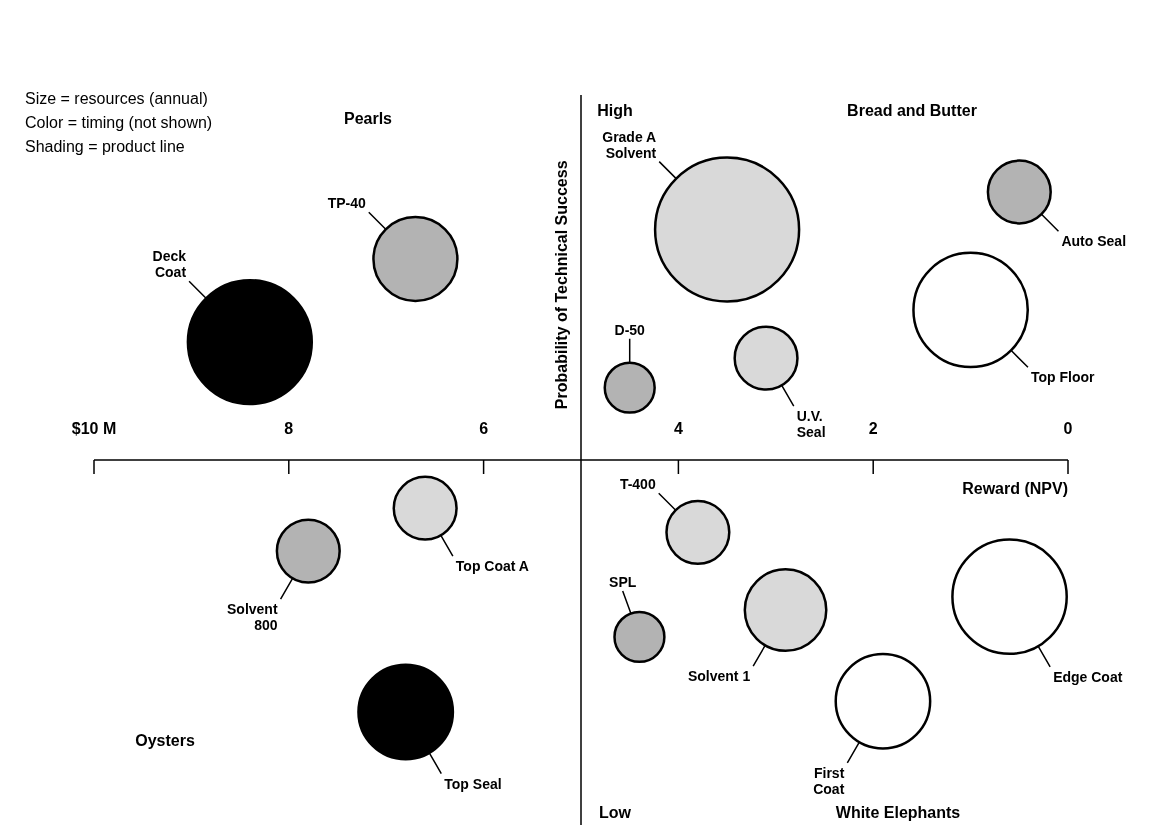  Describe the element at coordinates (629, 144) in the screenshot. I see `annotation: Grade A Solvent` at that location.